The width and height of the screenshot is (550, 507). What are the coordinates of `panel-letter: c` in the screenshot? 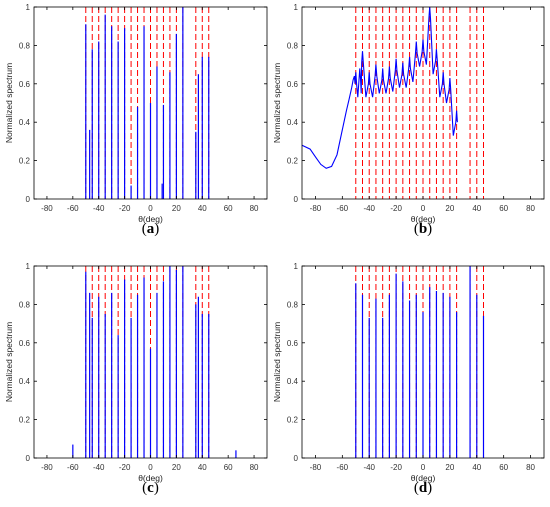 It's located at (150, 488).